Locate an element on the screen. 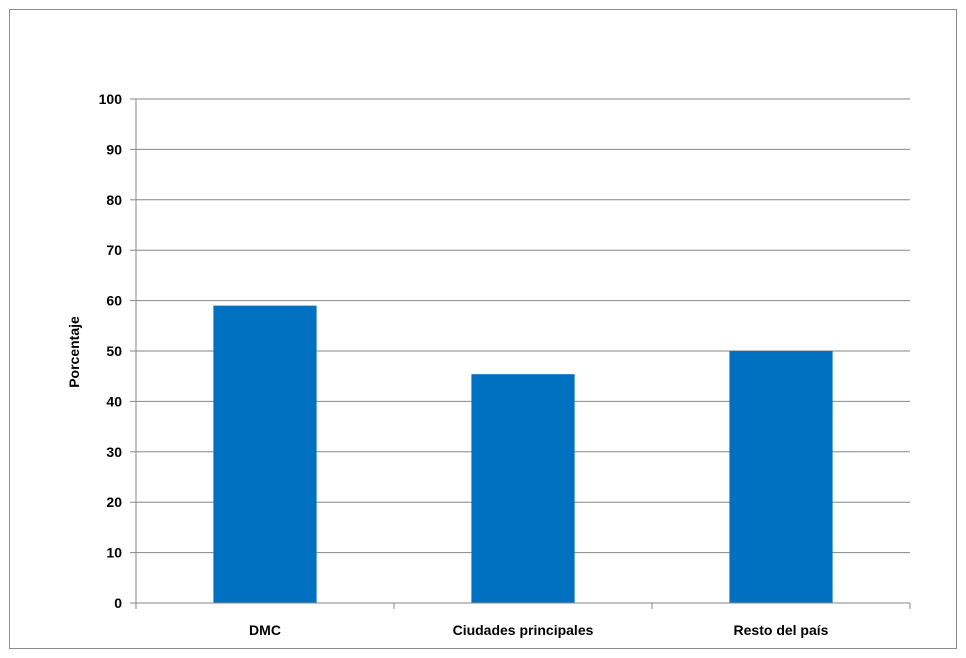 Image resolution: width=966 pixels, height=658 pixels. y-axis-title: Porcentaje is located at coordinates (74, 352).